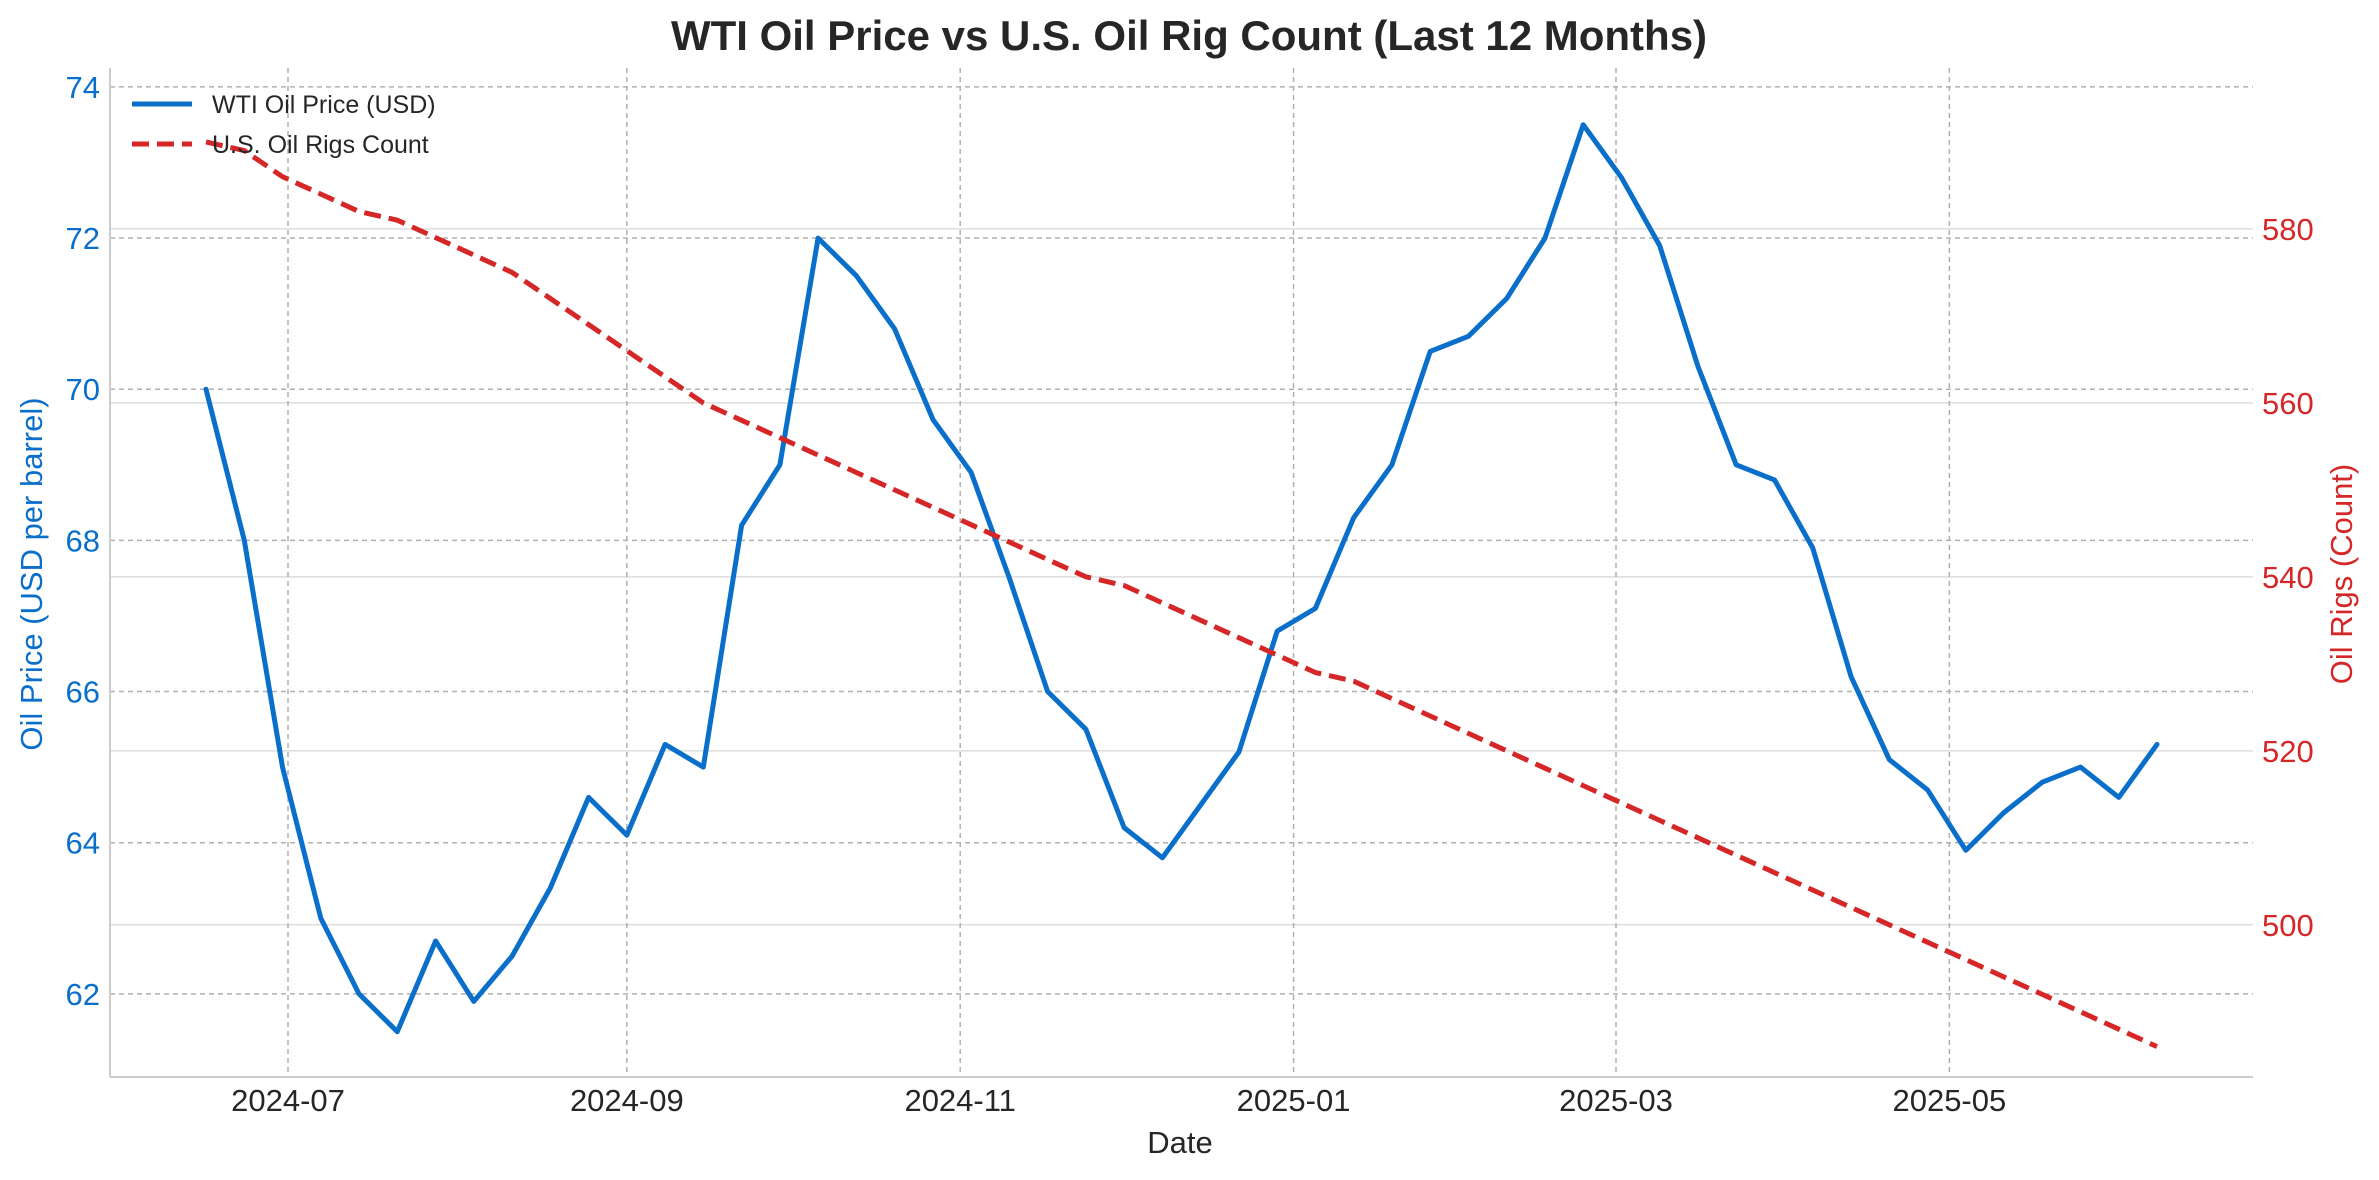  What do you see at coordinates (627, 1100) in the screenshot?
I see `x-tick-2024-09: 2024-09` at bounding box center [627, 1100].